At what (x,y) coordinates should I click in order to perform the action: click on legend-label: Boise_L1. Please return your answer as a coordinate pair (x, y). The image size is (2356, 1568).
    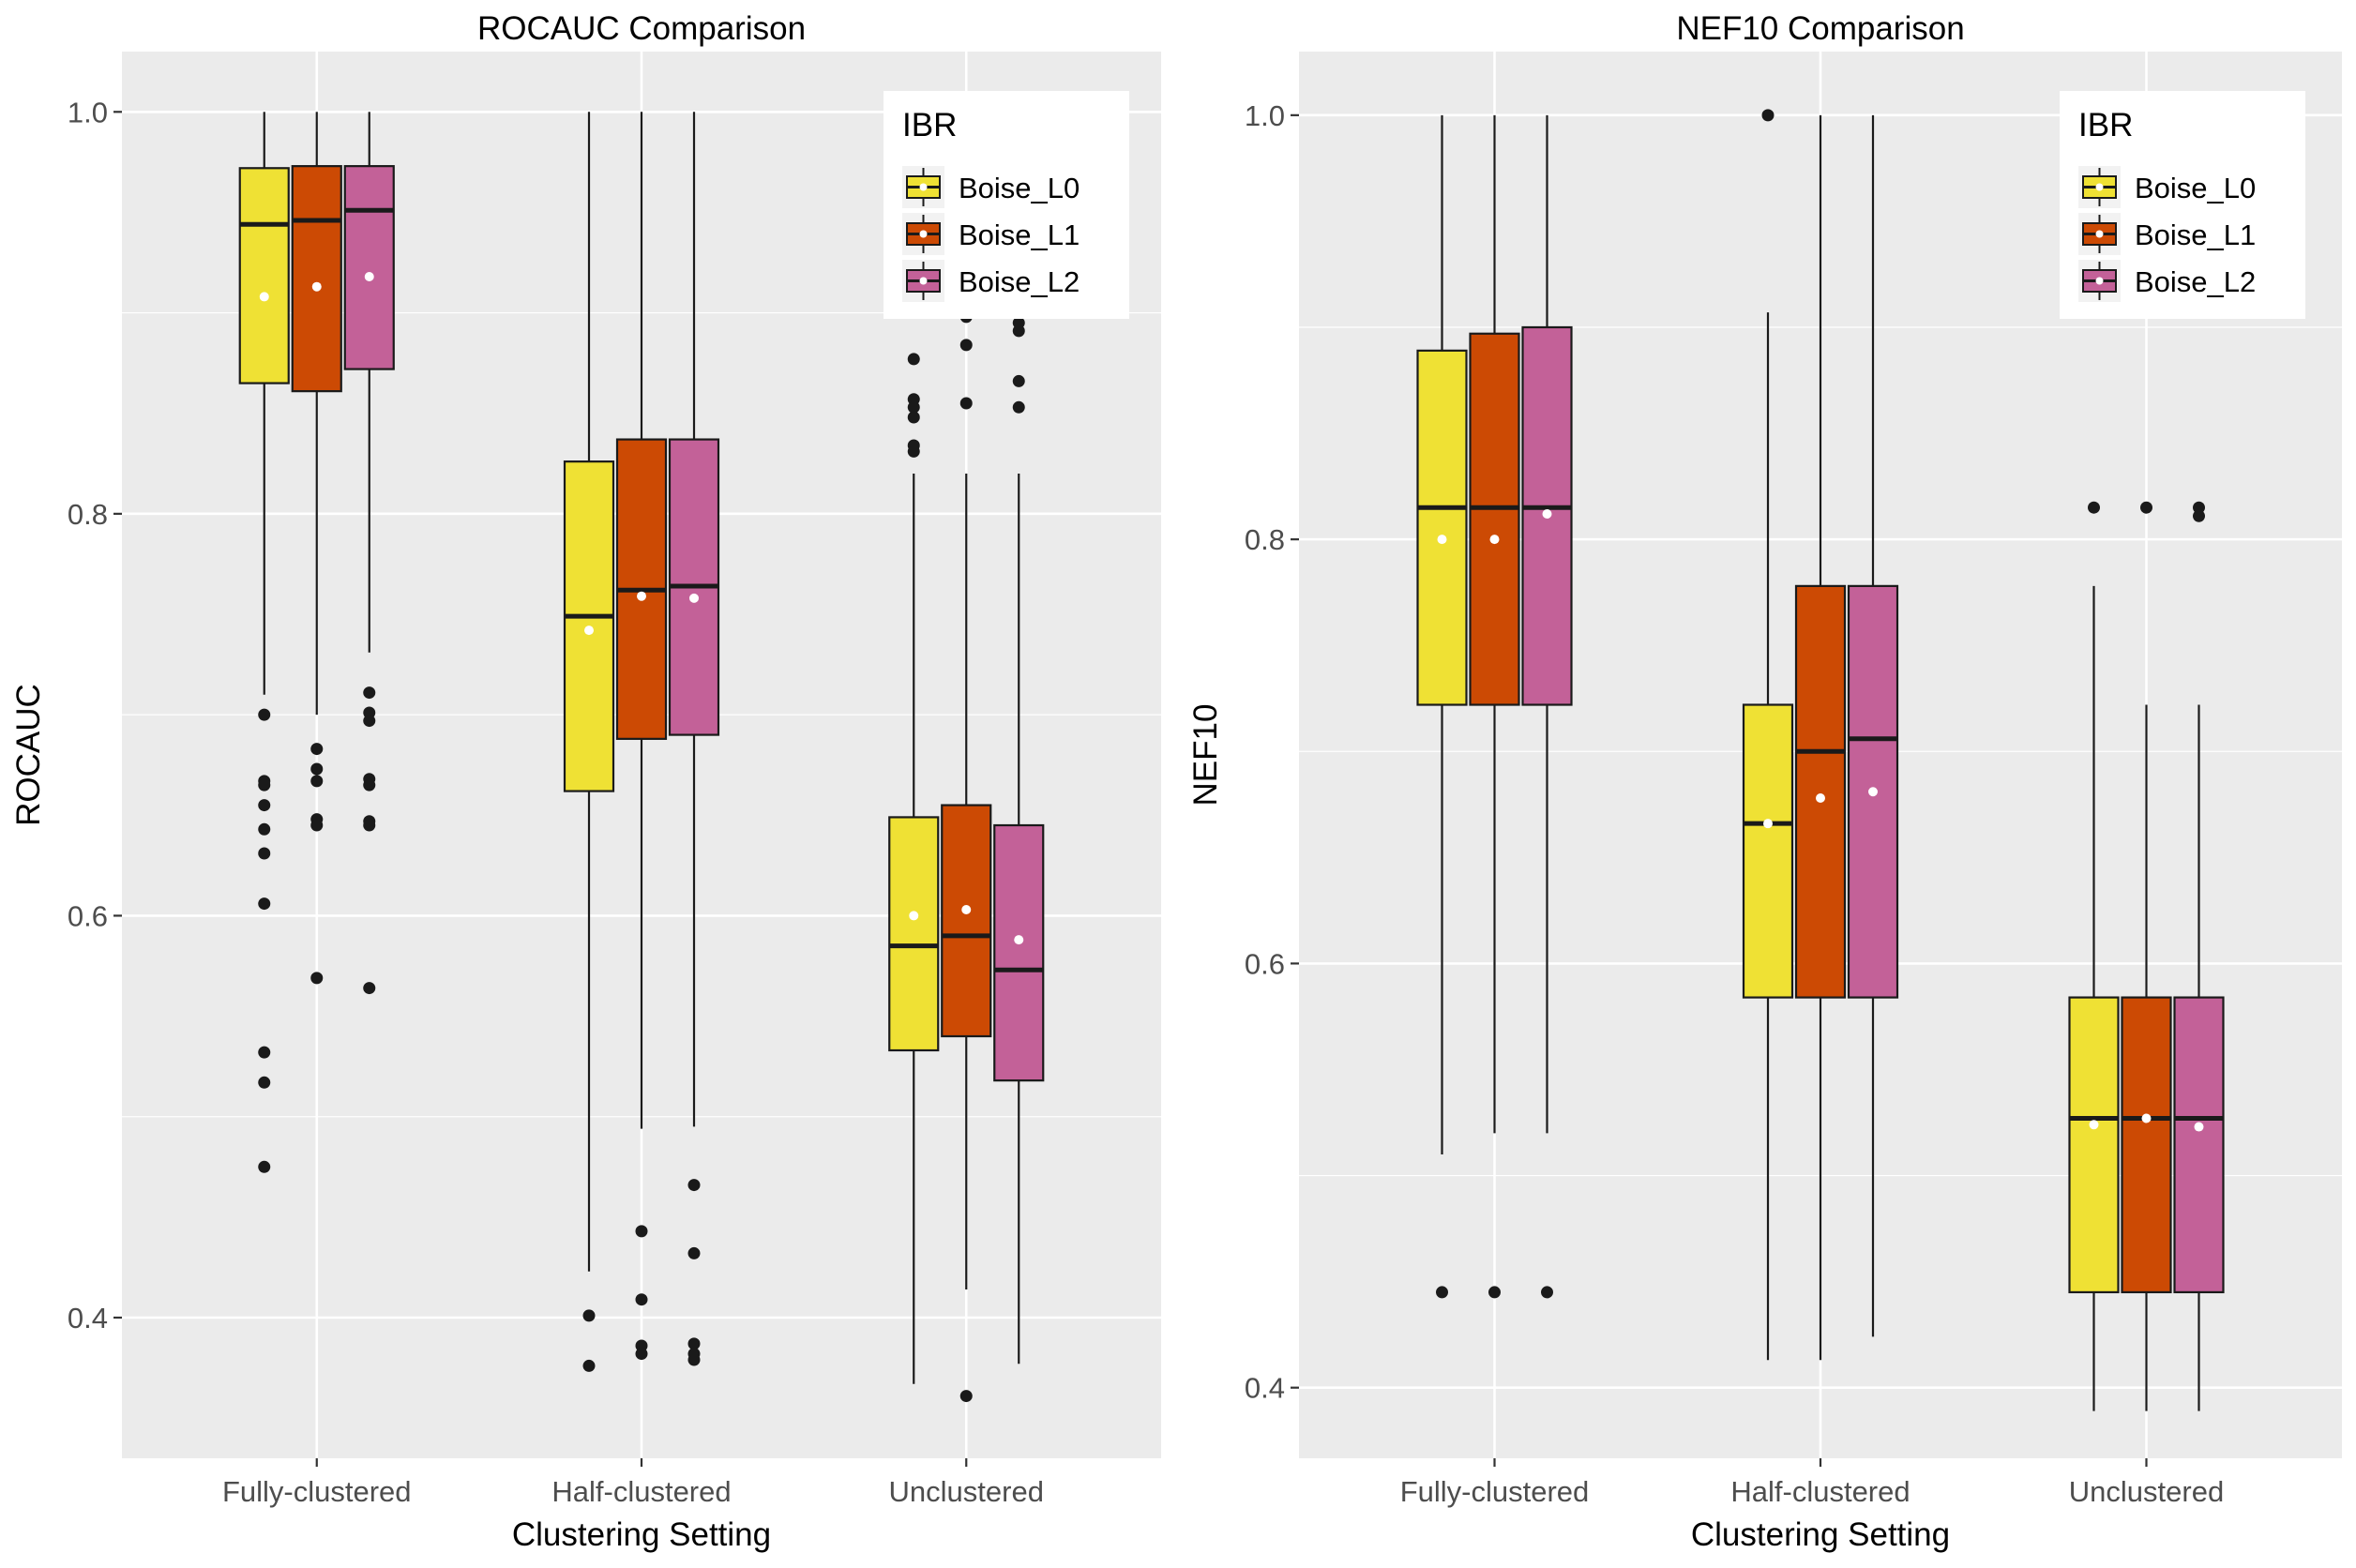
    Looking at the image, I should click on (2195, 235).